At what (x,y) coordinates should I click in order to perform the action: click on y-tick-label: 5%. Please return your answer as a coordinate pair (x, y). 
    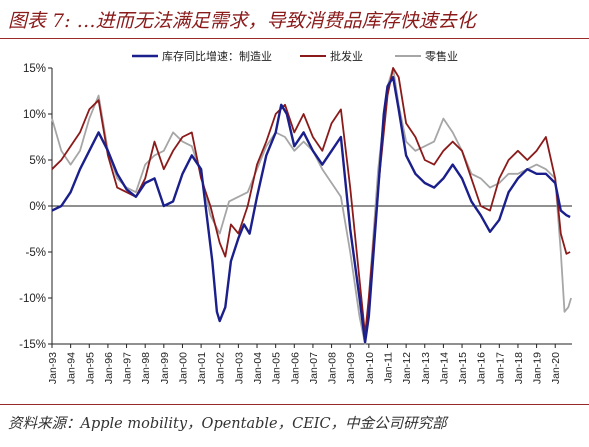
    Looking at the image, I should click on (37, 161).